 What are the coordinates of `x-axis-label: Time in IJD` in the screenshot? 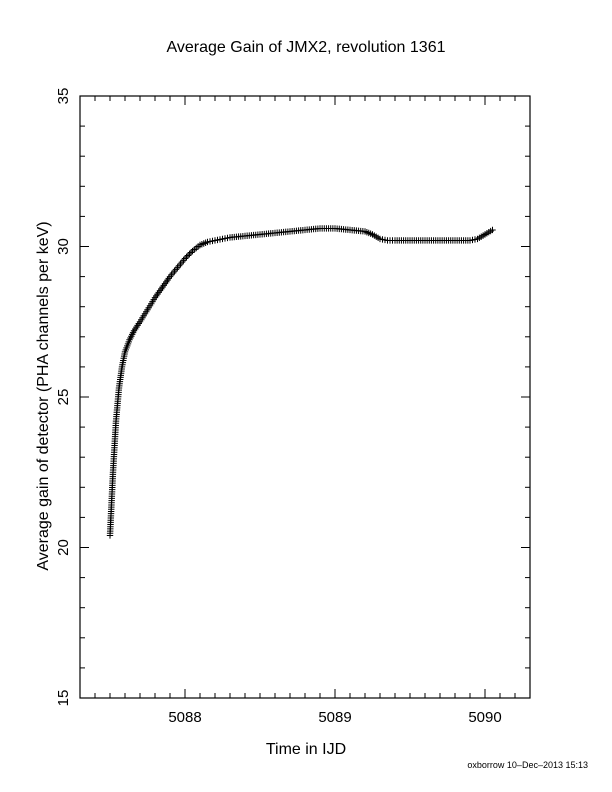 It's located at (306, 749).